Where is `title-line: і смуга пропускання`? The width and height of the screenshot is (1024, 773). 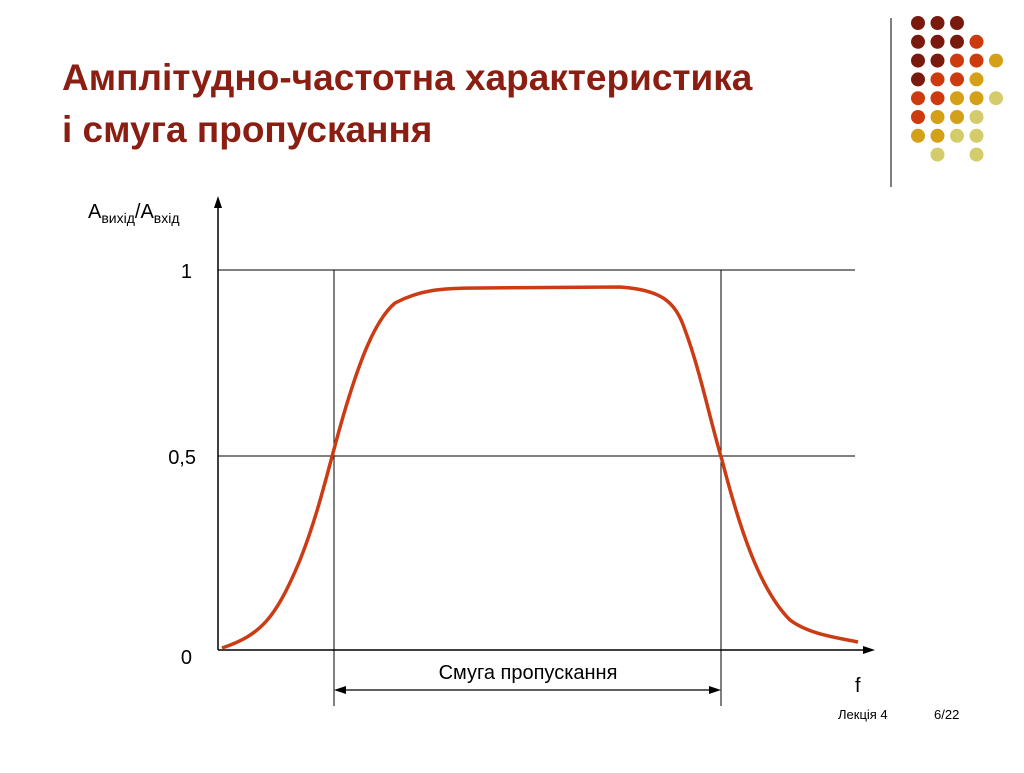
title-line: і смуга пропускання is located at coordinates (247, 129).